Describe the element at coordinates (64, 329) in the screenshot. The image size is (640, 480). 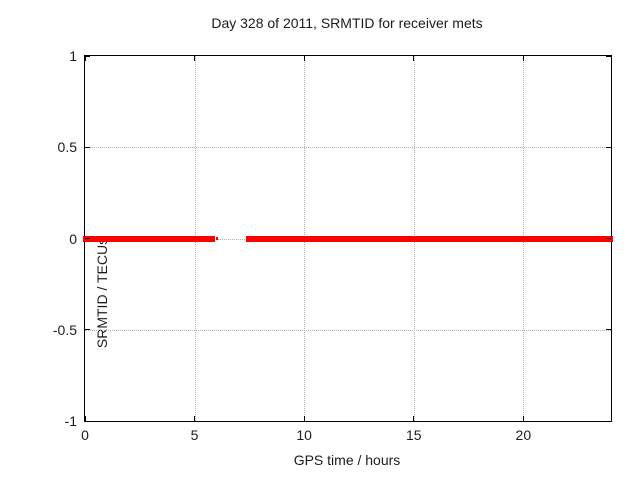
I see `y-tick-label: -0.5` at that location.